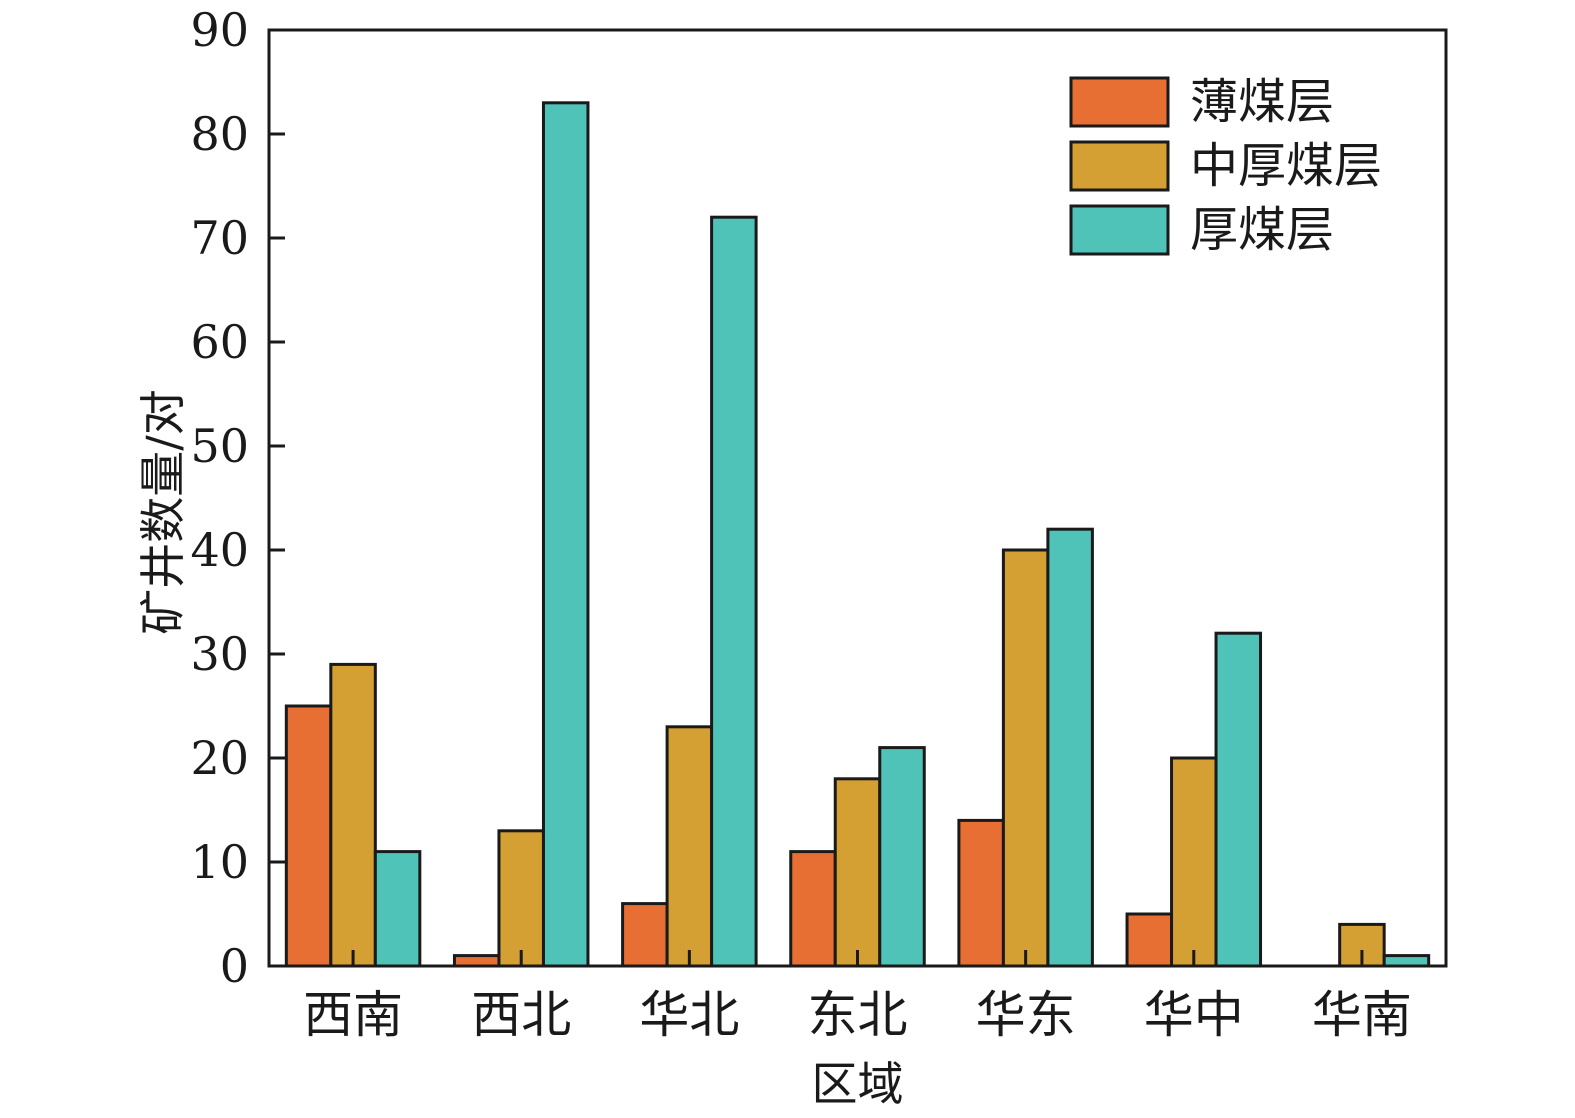  What do you see at coordinates (234, 966) in the screenshot?
I see `y-tick-label: 0` at bounding box center [234, 966].